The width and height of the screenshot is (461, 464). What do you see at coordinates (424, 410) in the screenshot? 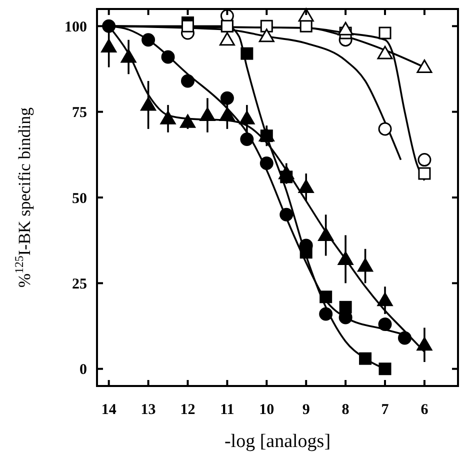
I see `x-tick-label: 6` at bounding box center [424, 410].